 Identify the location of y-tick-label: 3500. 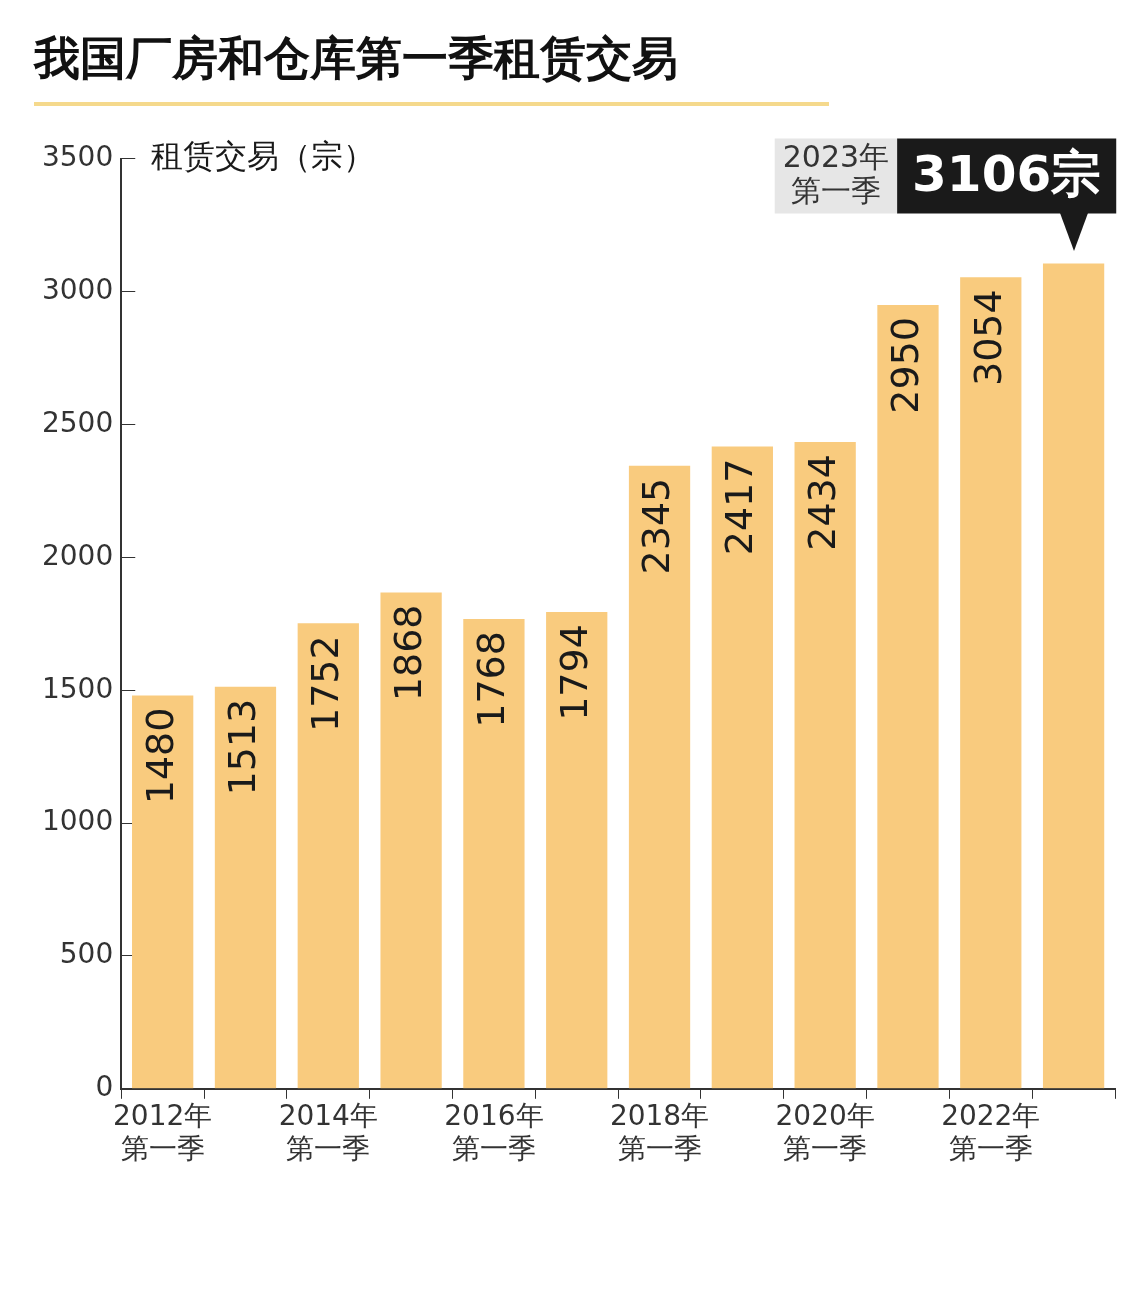
(77, 157).